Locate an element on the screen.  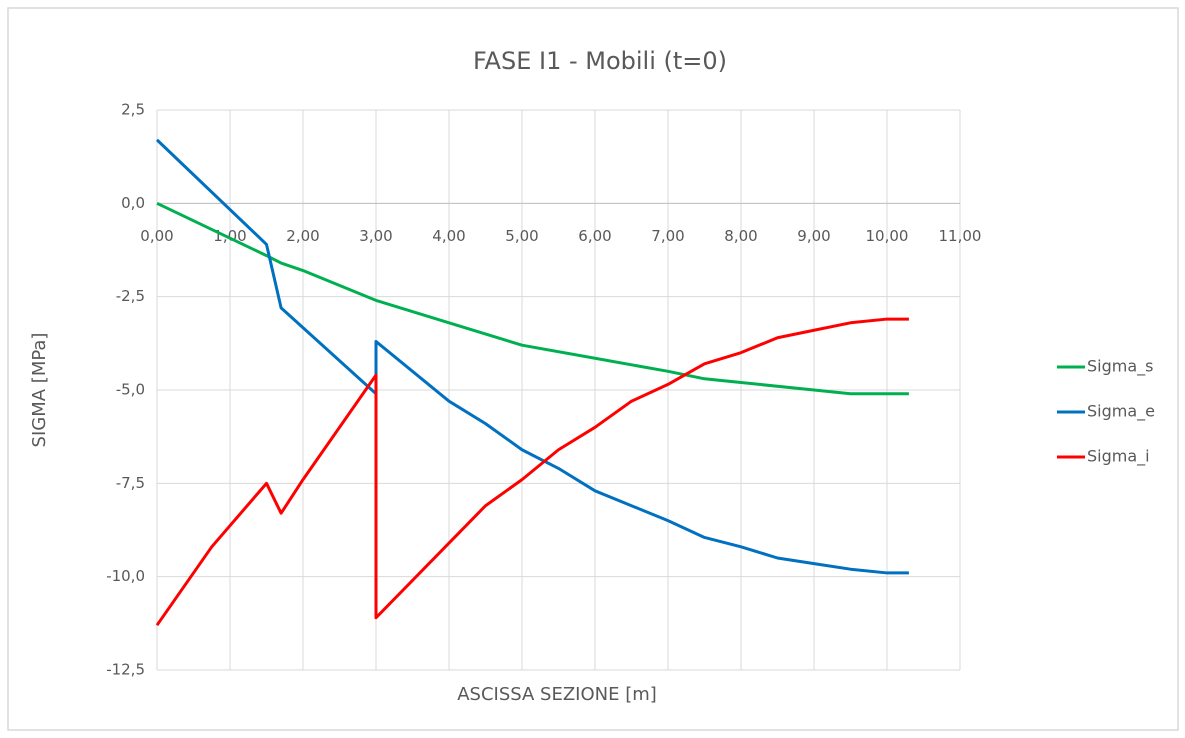
y-tick-label: -5,0 is located at coordinates (130, 390).